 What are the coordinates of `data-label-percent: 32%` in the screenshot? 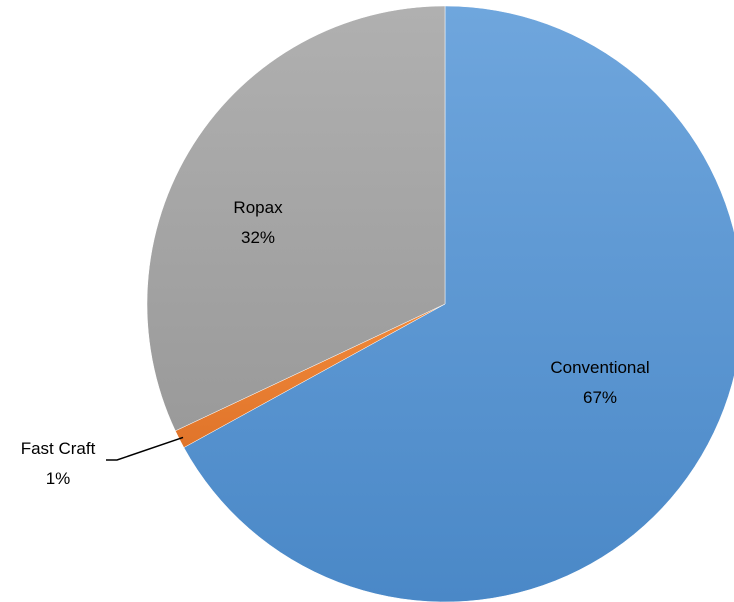 It's located at (258, 237).